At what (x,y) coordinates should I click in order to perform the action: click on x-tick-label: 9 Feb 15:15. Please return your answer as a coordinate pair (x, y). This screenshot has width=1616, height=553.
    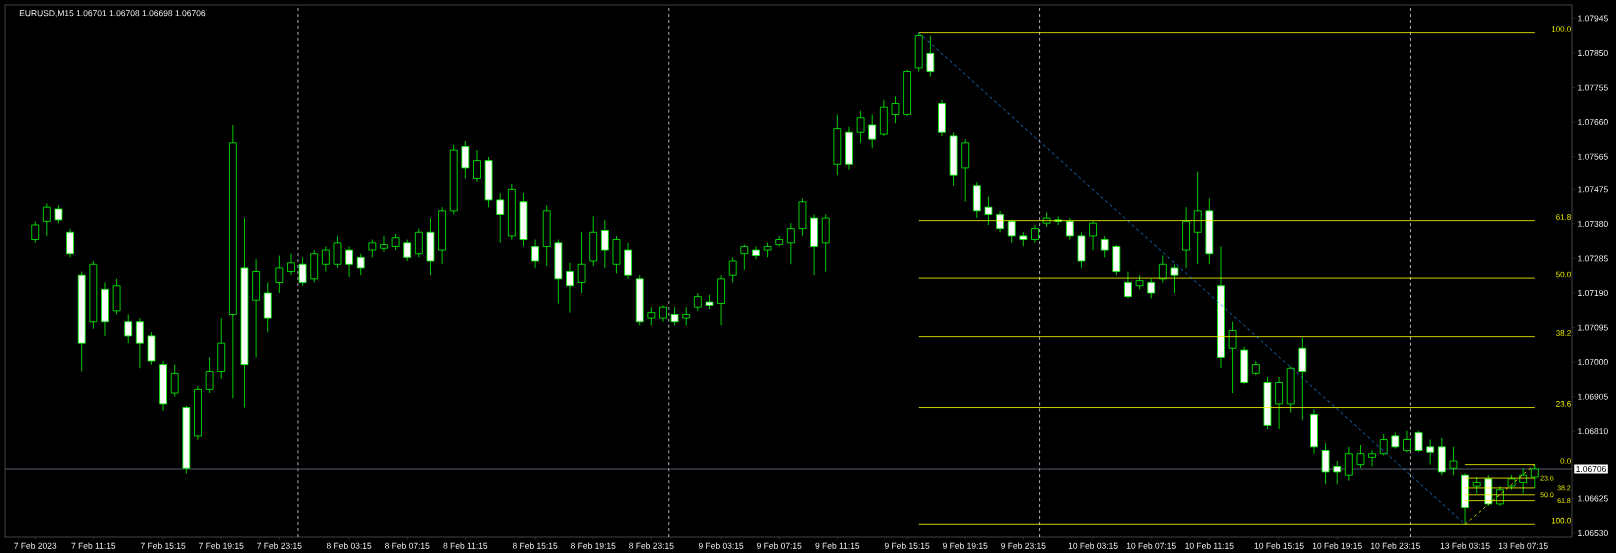
    Looking at the image, I should click on (907, 545).